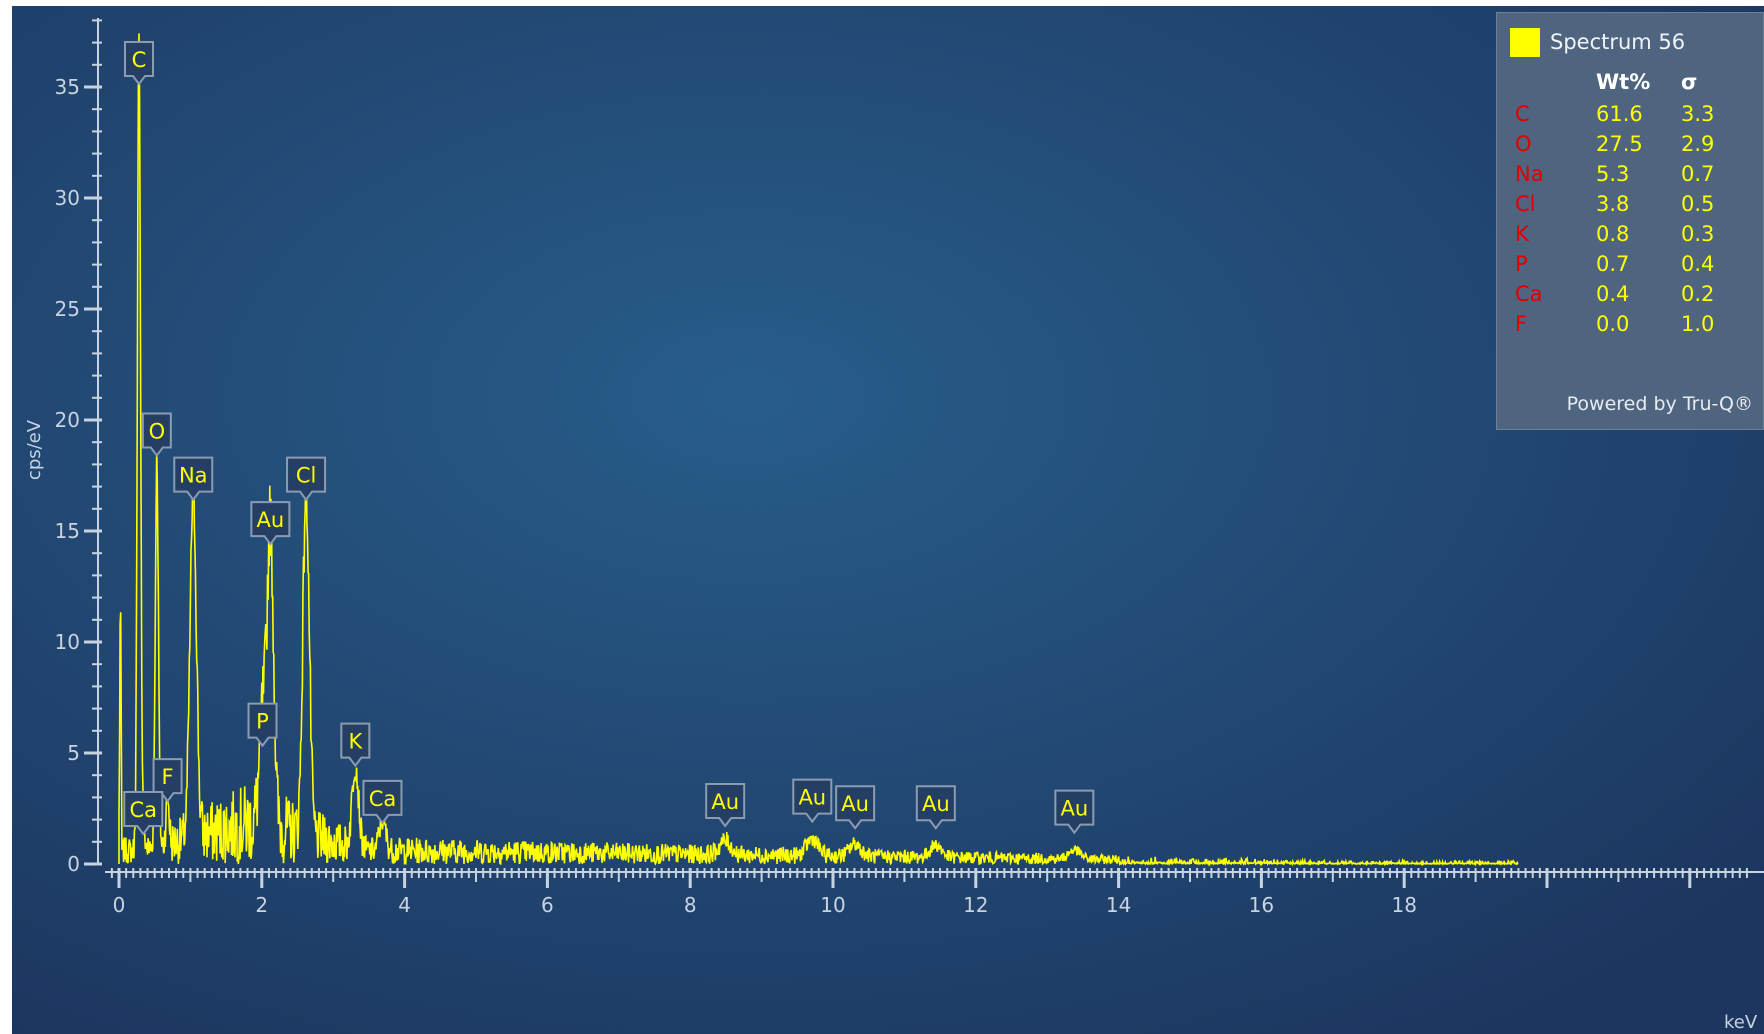 The image size is (1764, 1034). Describe the element at coordinates (1698, 324) in the screenshot. I see `legend-sigma: 1.0` at that location.